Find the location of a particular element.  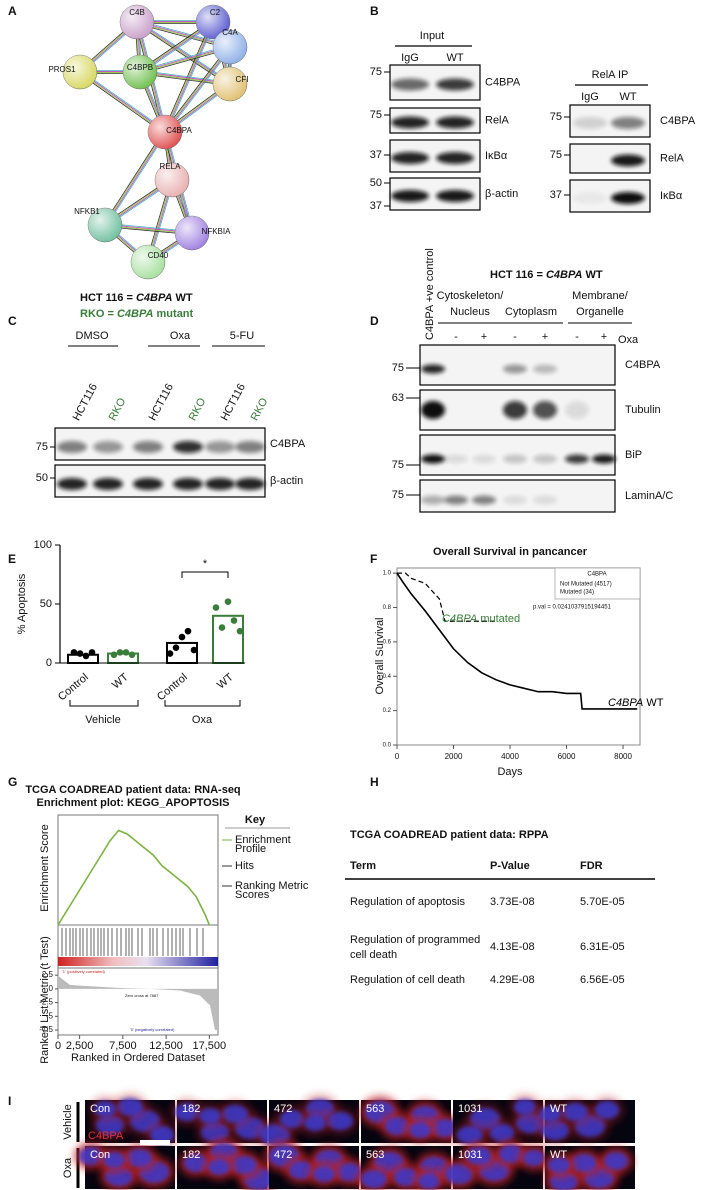

table-cell: Regulation of programmed is located at coordinates (415, 940).